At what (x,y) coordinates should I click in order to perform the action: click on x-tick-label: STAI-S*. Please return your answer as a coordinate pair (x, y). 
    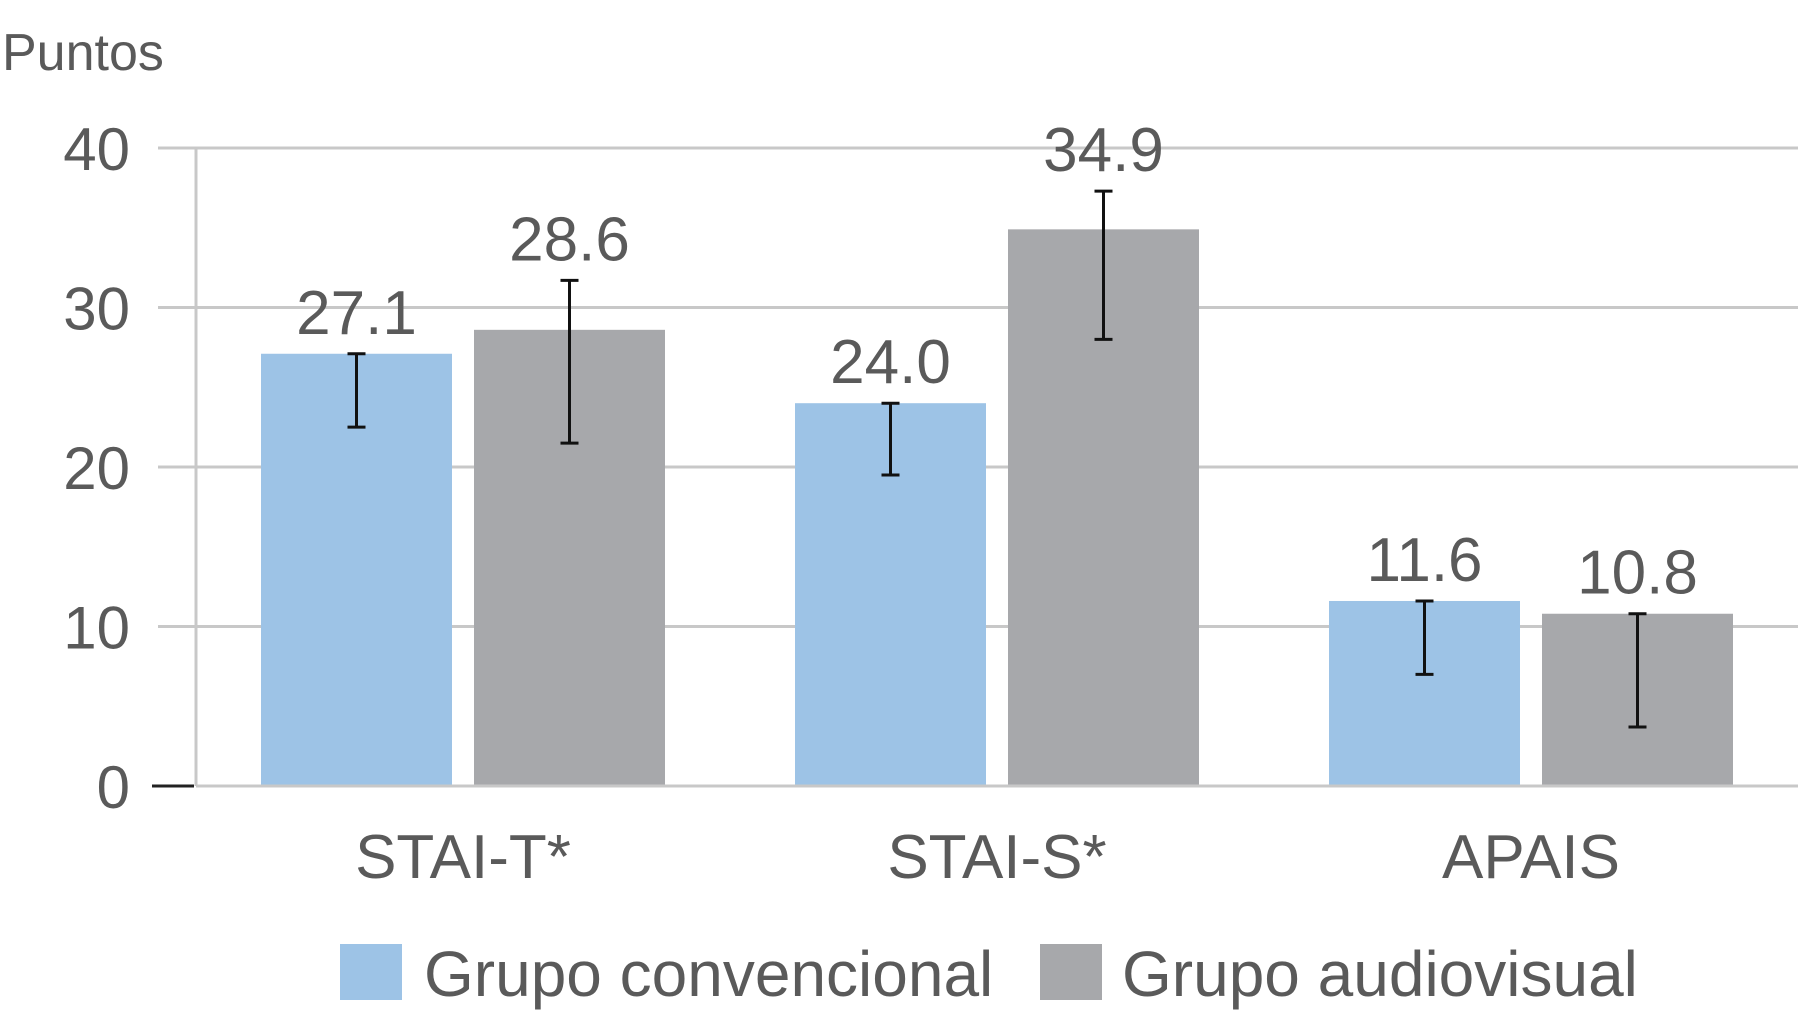
    Looking at the image, I should click on (996, 857).